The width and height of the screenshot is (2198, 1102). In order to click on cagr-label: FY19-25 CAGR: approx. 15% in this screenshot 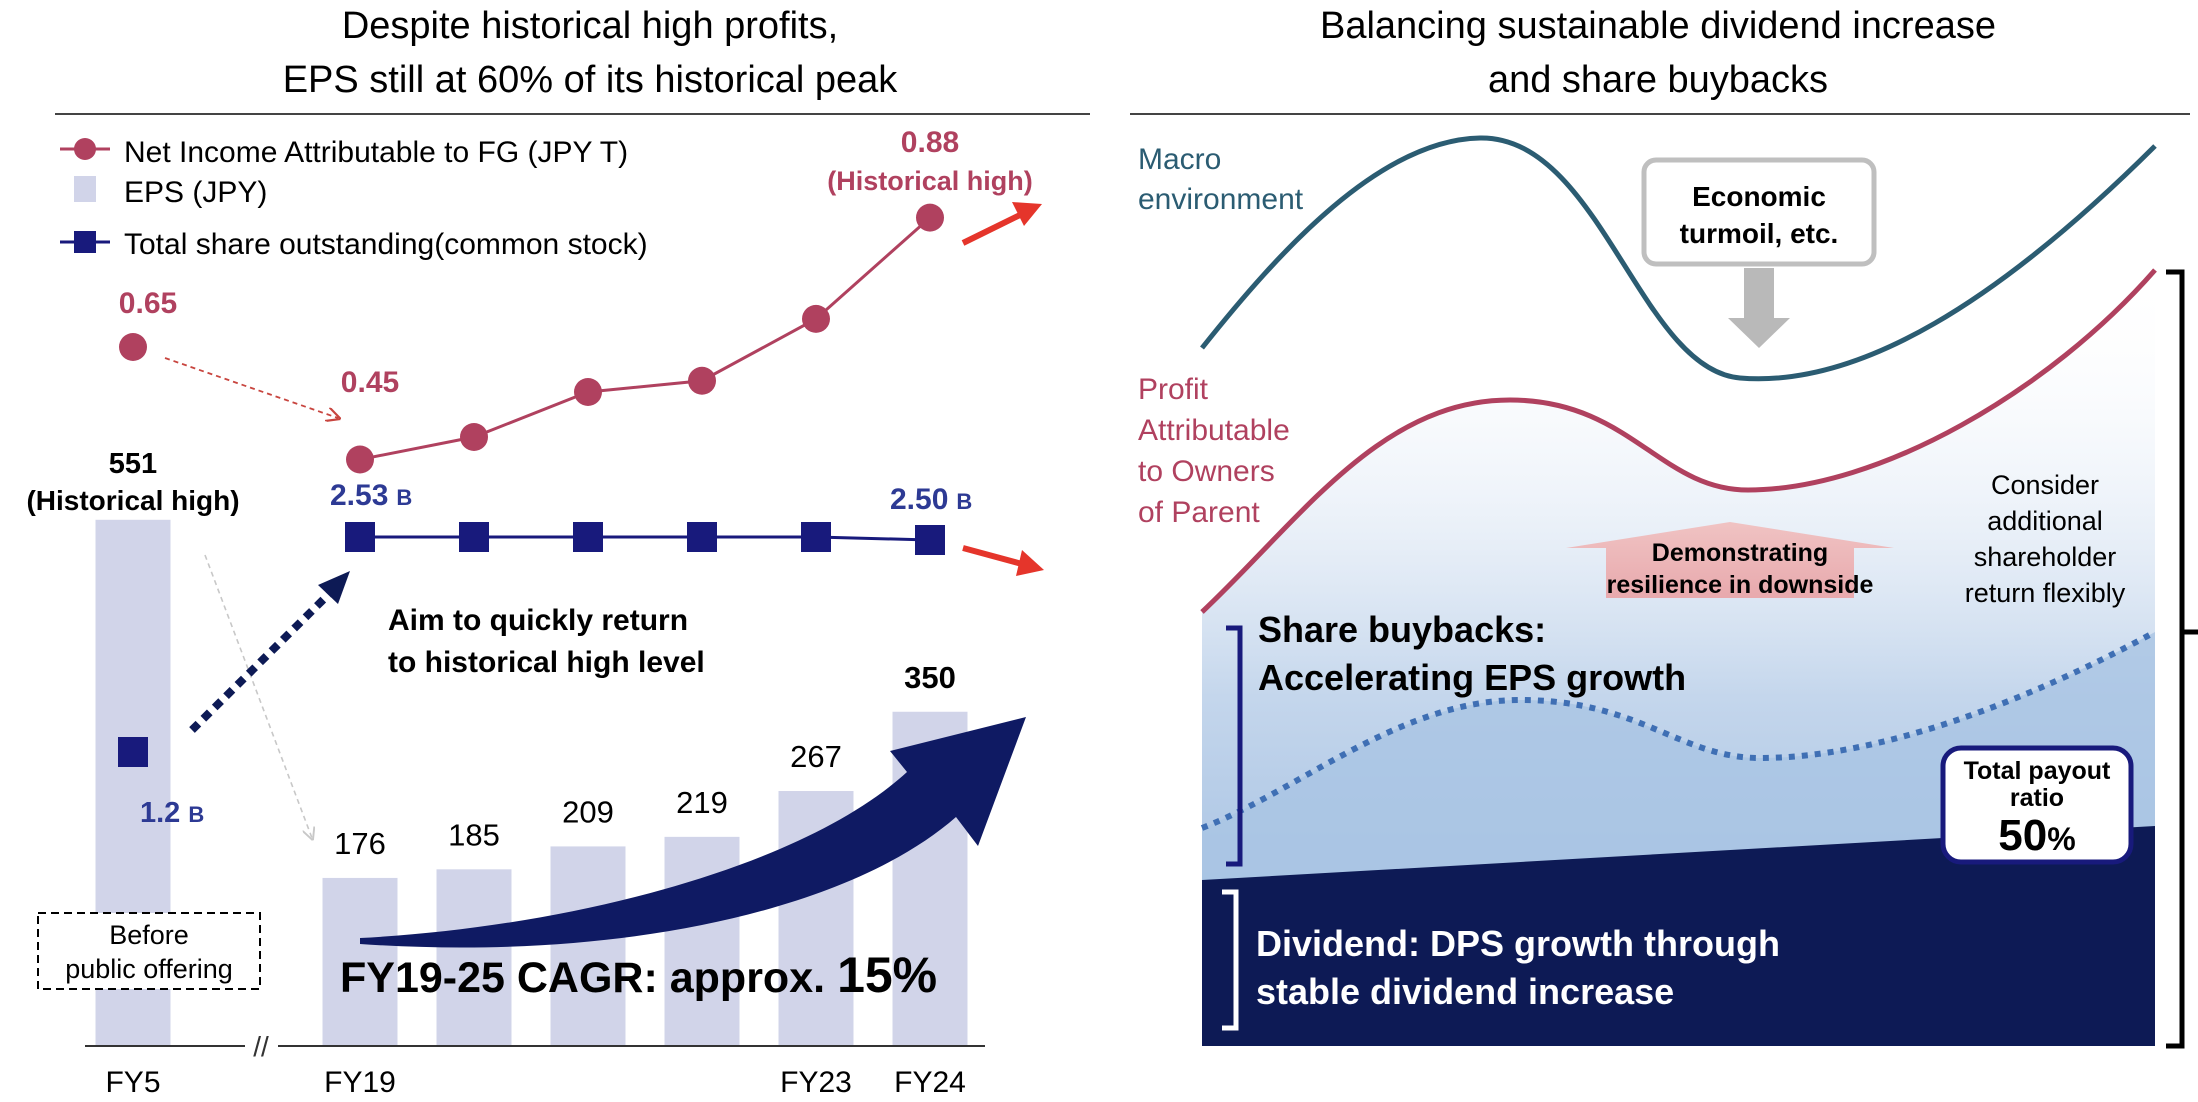, I will do `click(638, 975)`.